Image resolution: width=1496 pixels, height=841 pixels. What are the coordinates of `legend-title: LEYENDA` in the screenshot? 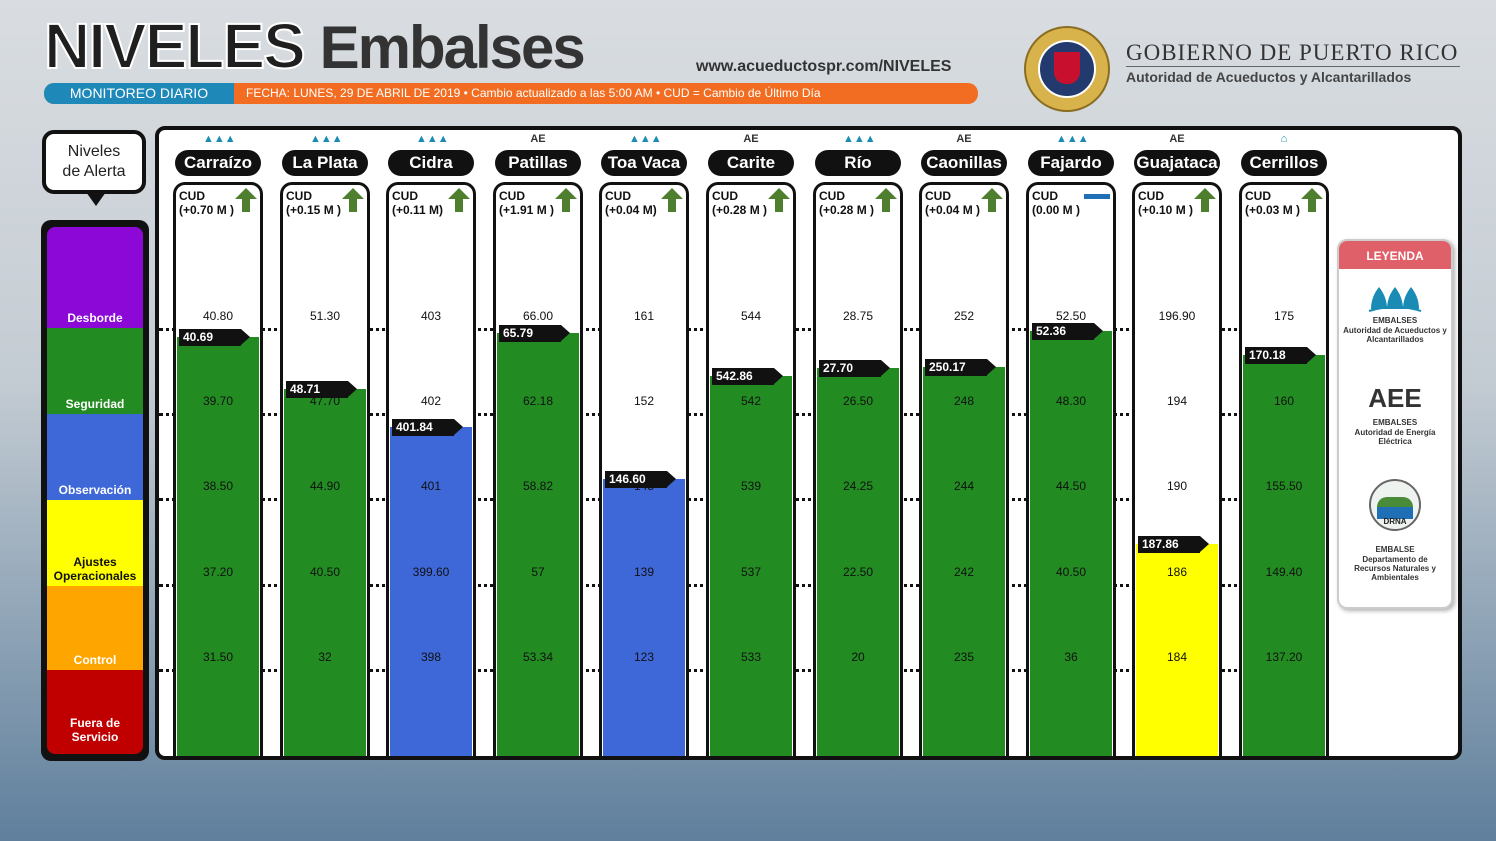 It's located at (1395, 255).